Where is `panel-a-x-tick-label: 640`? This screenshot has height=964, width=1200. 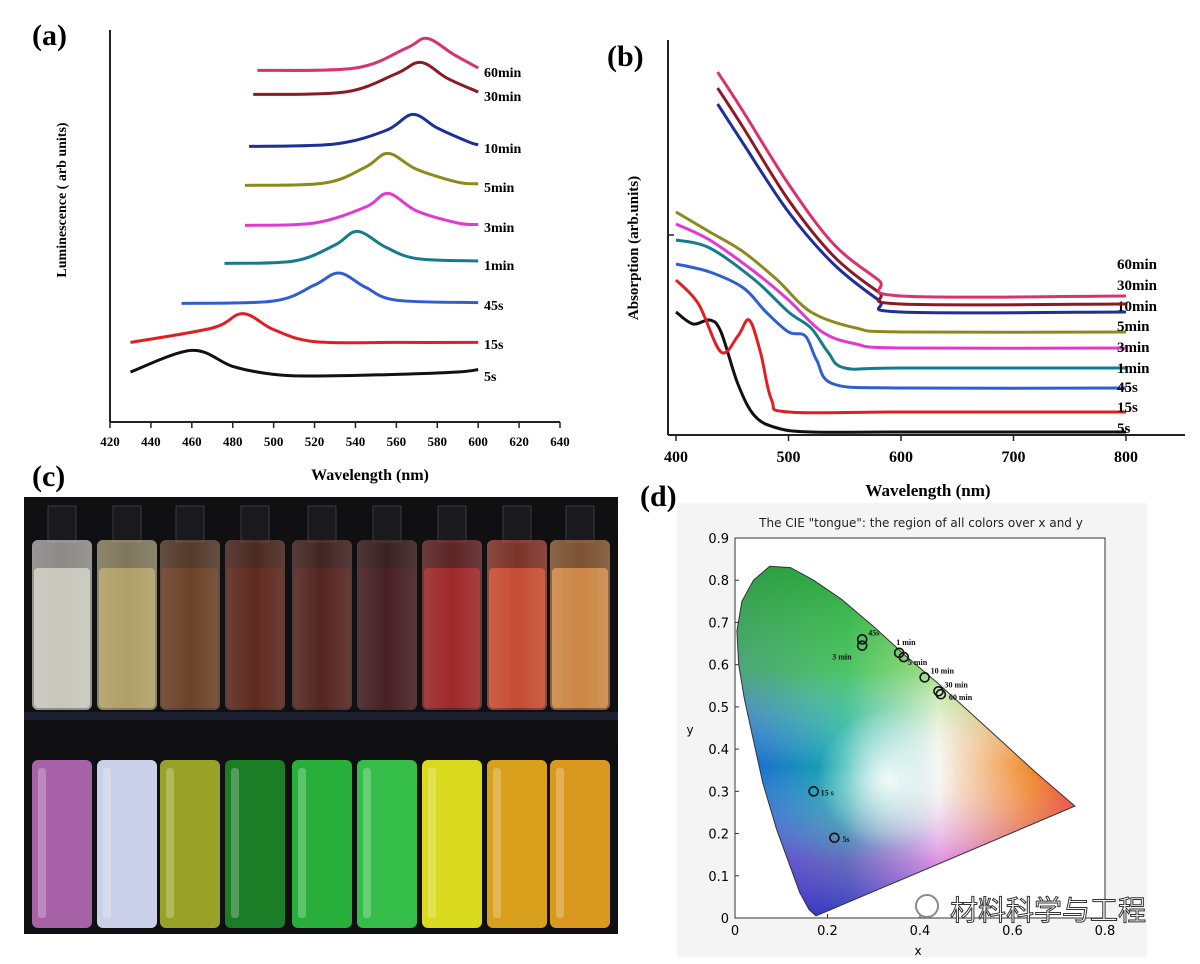
panel-a-x-tick-label: 640 is located at coordinates (560, 441).